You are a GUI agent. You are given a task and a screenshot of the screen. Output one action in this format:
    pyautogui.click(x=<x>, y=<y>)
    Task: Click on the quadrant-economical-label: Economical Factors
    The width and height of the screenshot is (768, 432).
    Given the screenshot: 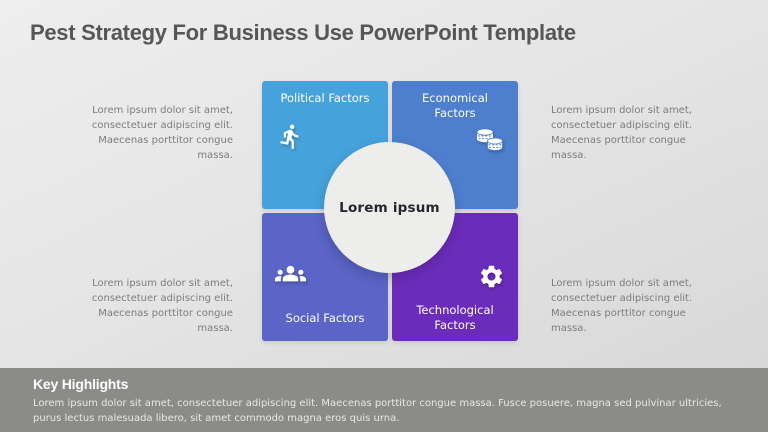 What is the action you would take?
    pyautogui.click(x=455, y=105)
    